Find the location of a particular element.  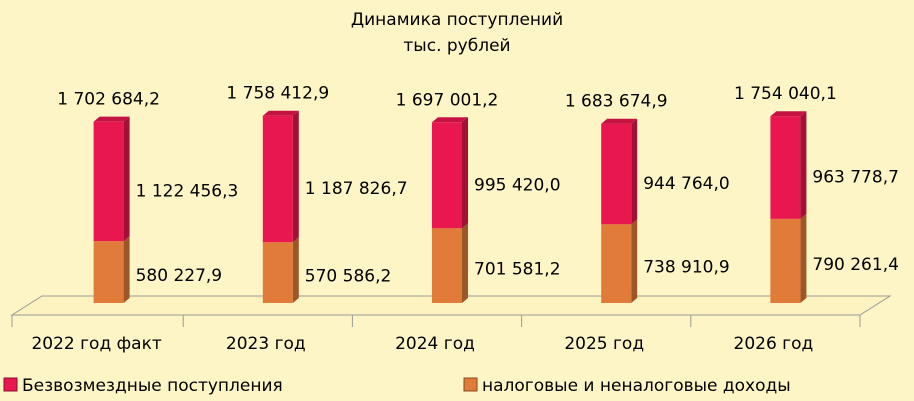

value-label: 790 261,4 is located at coordinates (855, 265).